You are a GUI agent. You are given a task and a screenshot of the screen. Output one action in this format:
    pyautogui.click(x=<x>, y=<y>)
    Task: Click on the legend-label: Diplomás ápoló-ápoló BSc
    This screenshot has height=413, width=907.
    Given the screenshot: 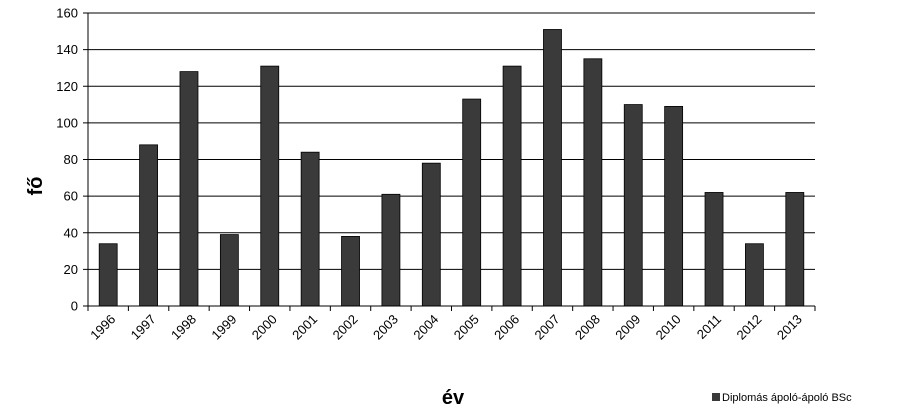 What is the action you would take?
    pyautogui.click(x=787, y=398)
    